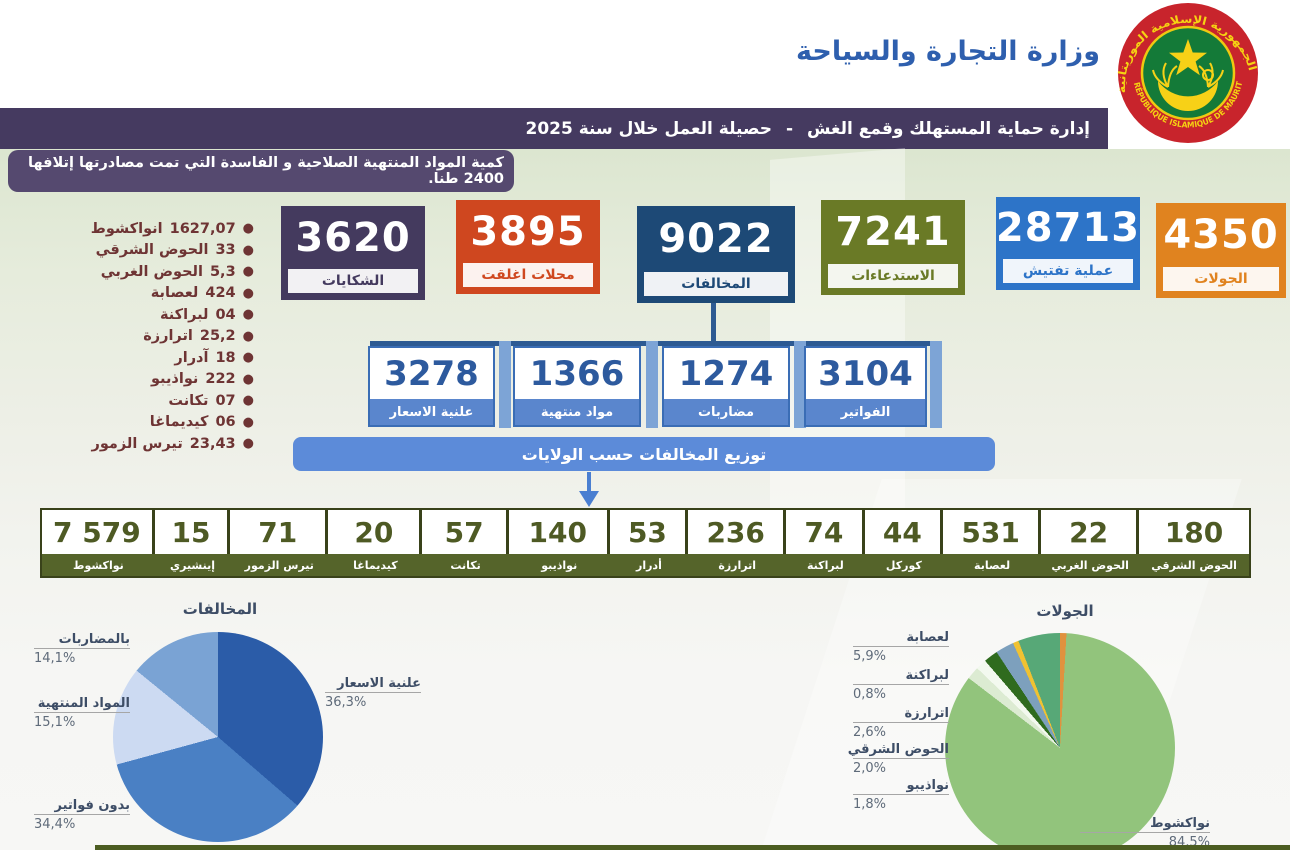  I want to click on table-cell: 74 لبراكنة, so click(825, 543).